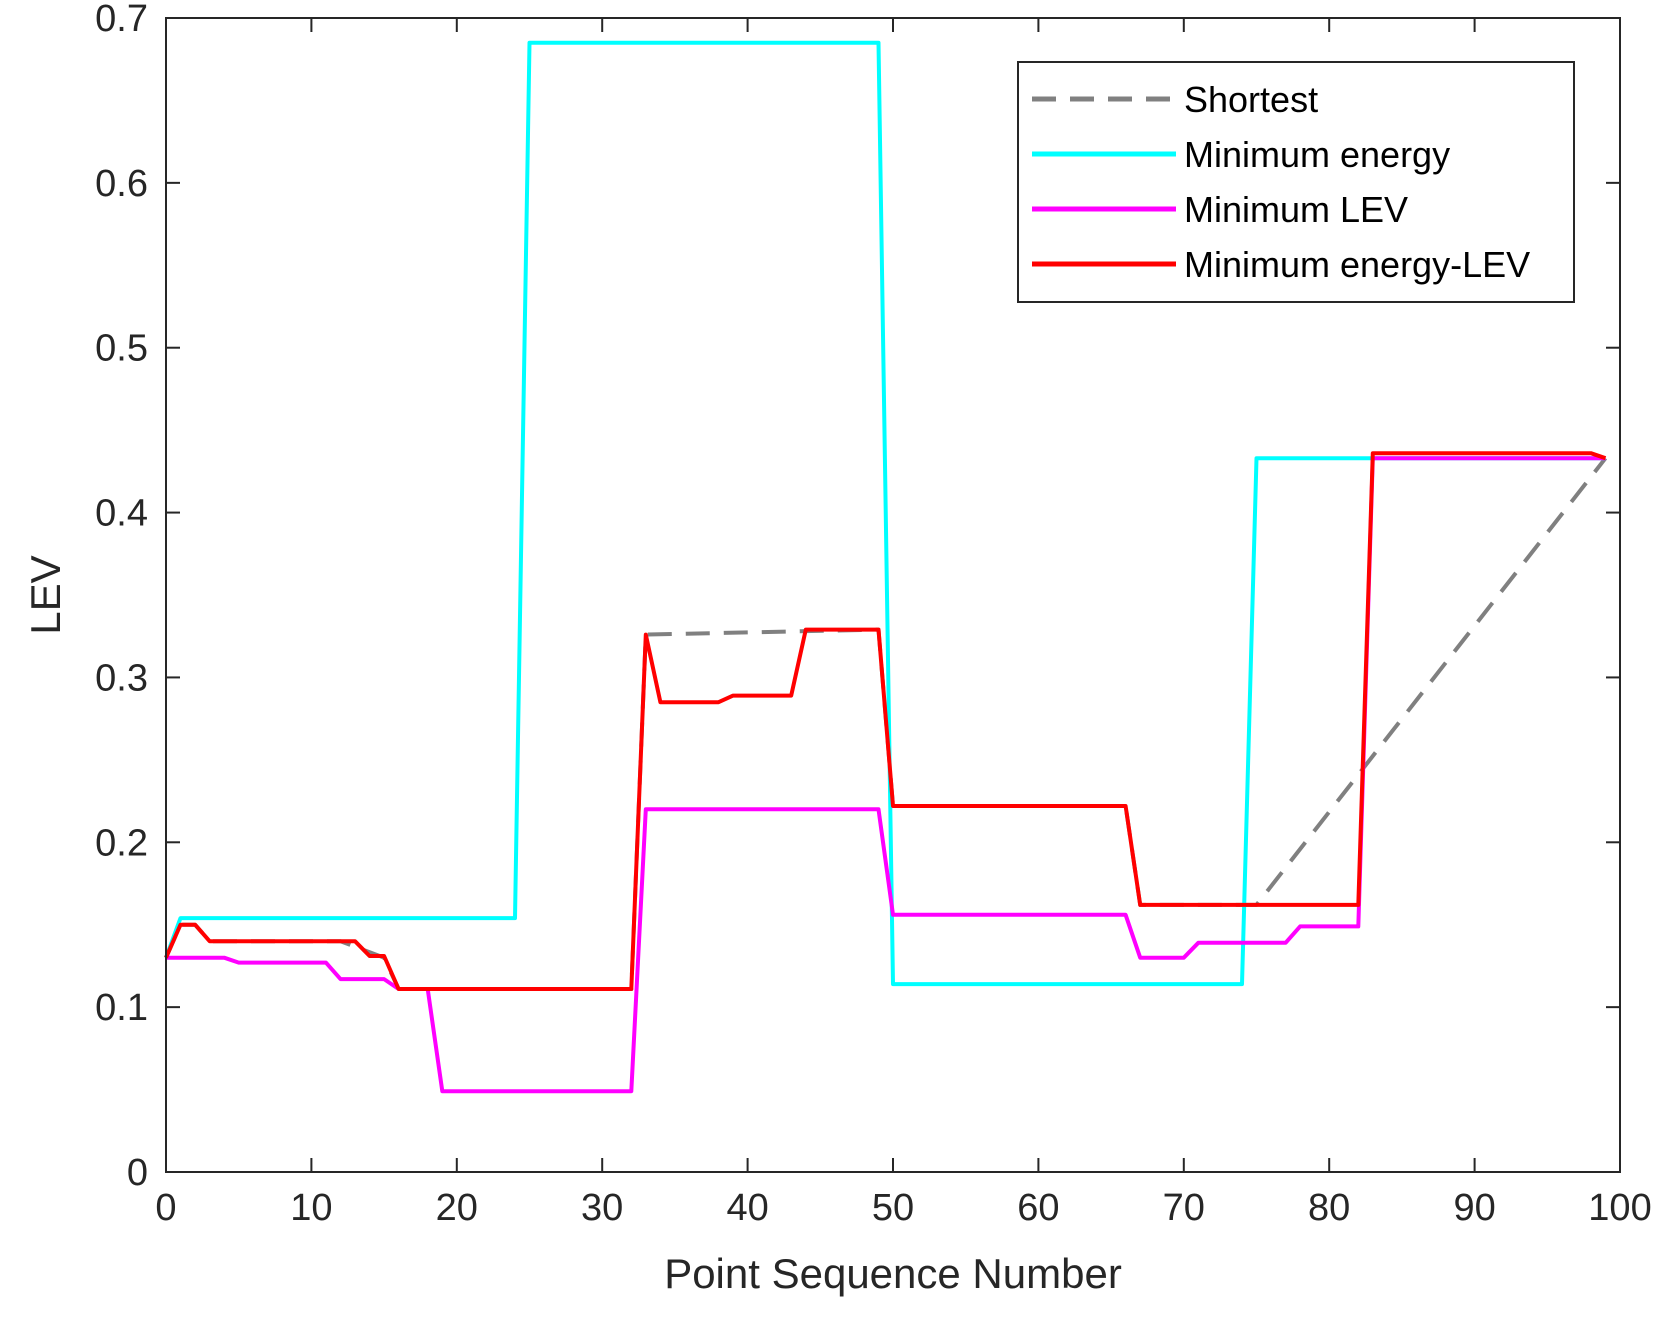  What do you see at coordinates (1296, 209) in the screenshot?
I see `legend-label: Minimum LEV` at bounding box center [1296, 209].